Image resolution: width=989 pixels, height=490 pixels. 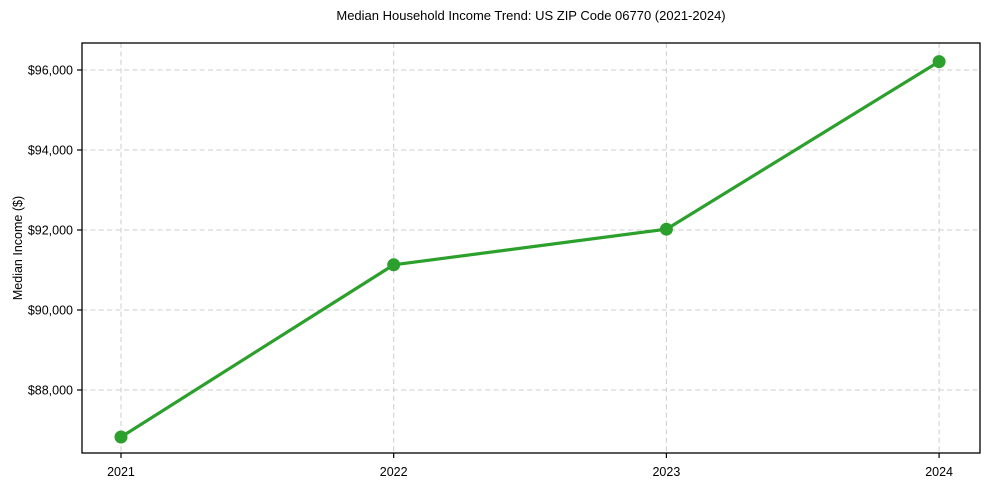 What do you see at coordinates (394, 472) in the screenshot?
I see `x-tick-label: 2022` at bounding box center [394, 472].